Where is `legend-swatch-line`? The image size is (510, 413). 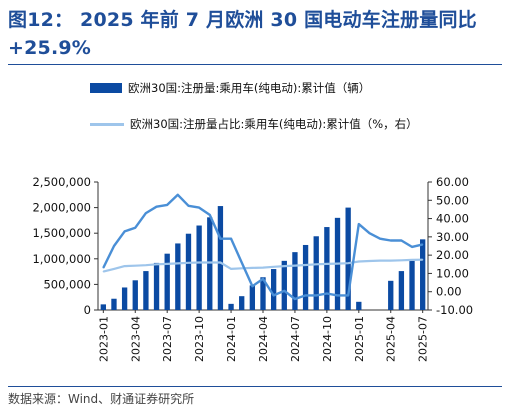 legend-swatch-line is located at coordinates (107, 124).